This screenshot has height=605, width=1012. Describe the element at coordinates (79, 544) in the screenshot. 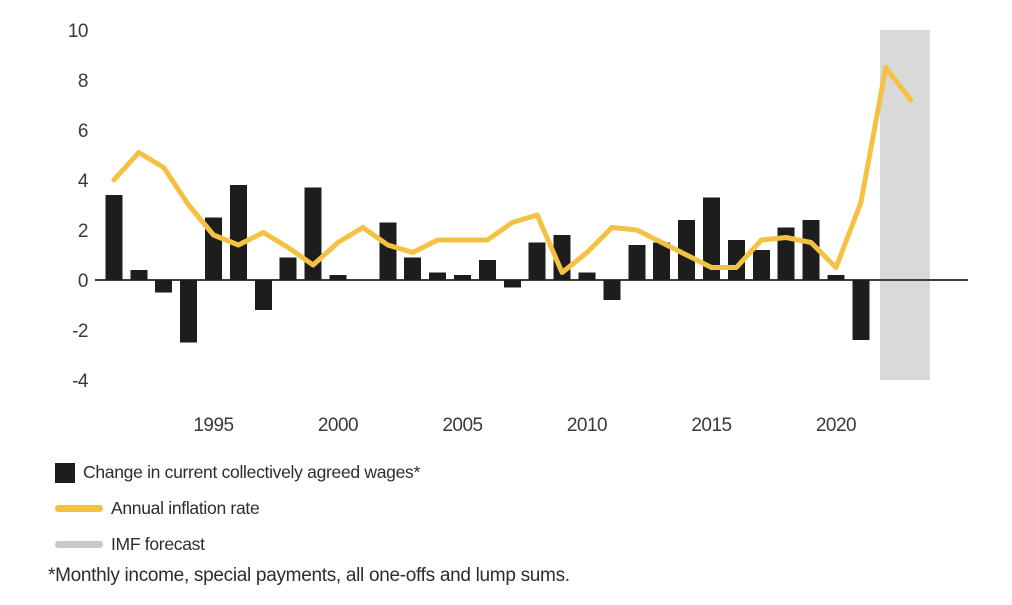

I see `gray-line-swatch` at that location.